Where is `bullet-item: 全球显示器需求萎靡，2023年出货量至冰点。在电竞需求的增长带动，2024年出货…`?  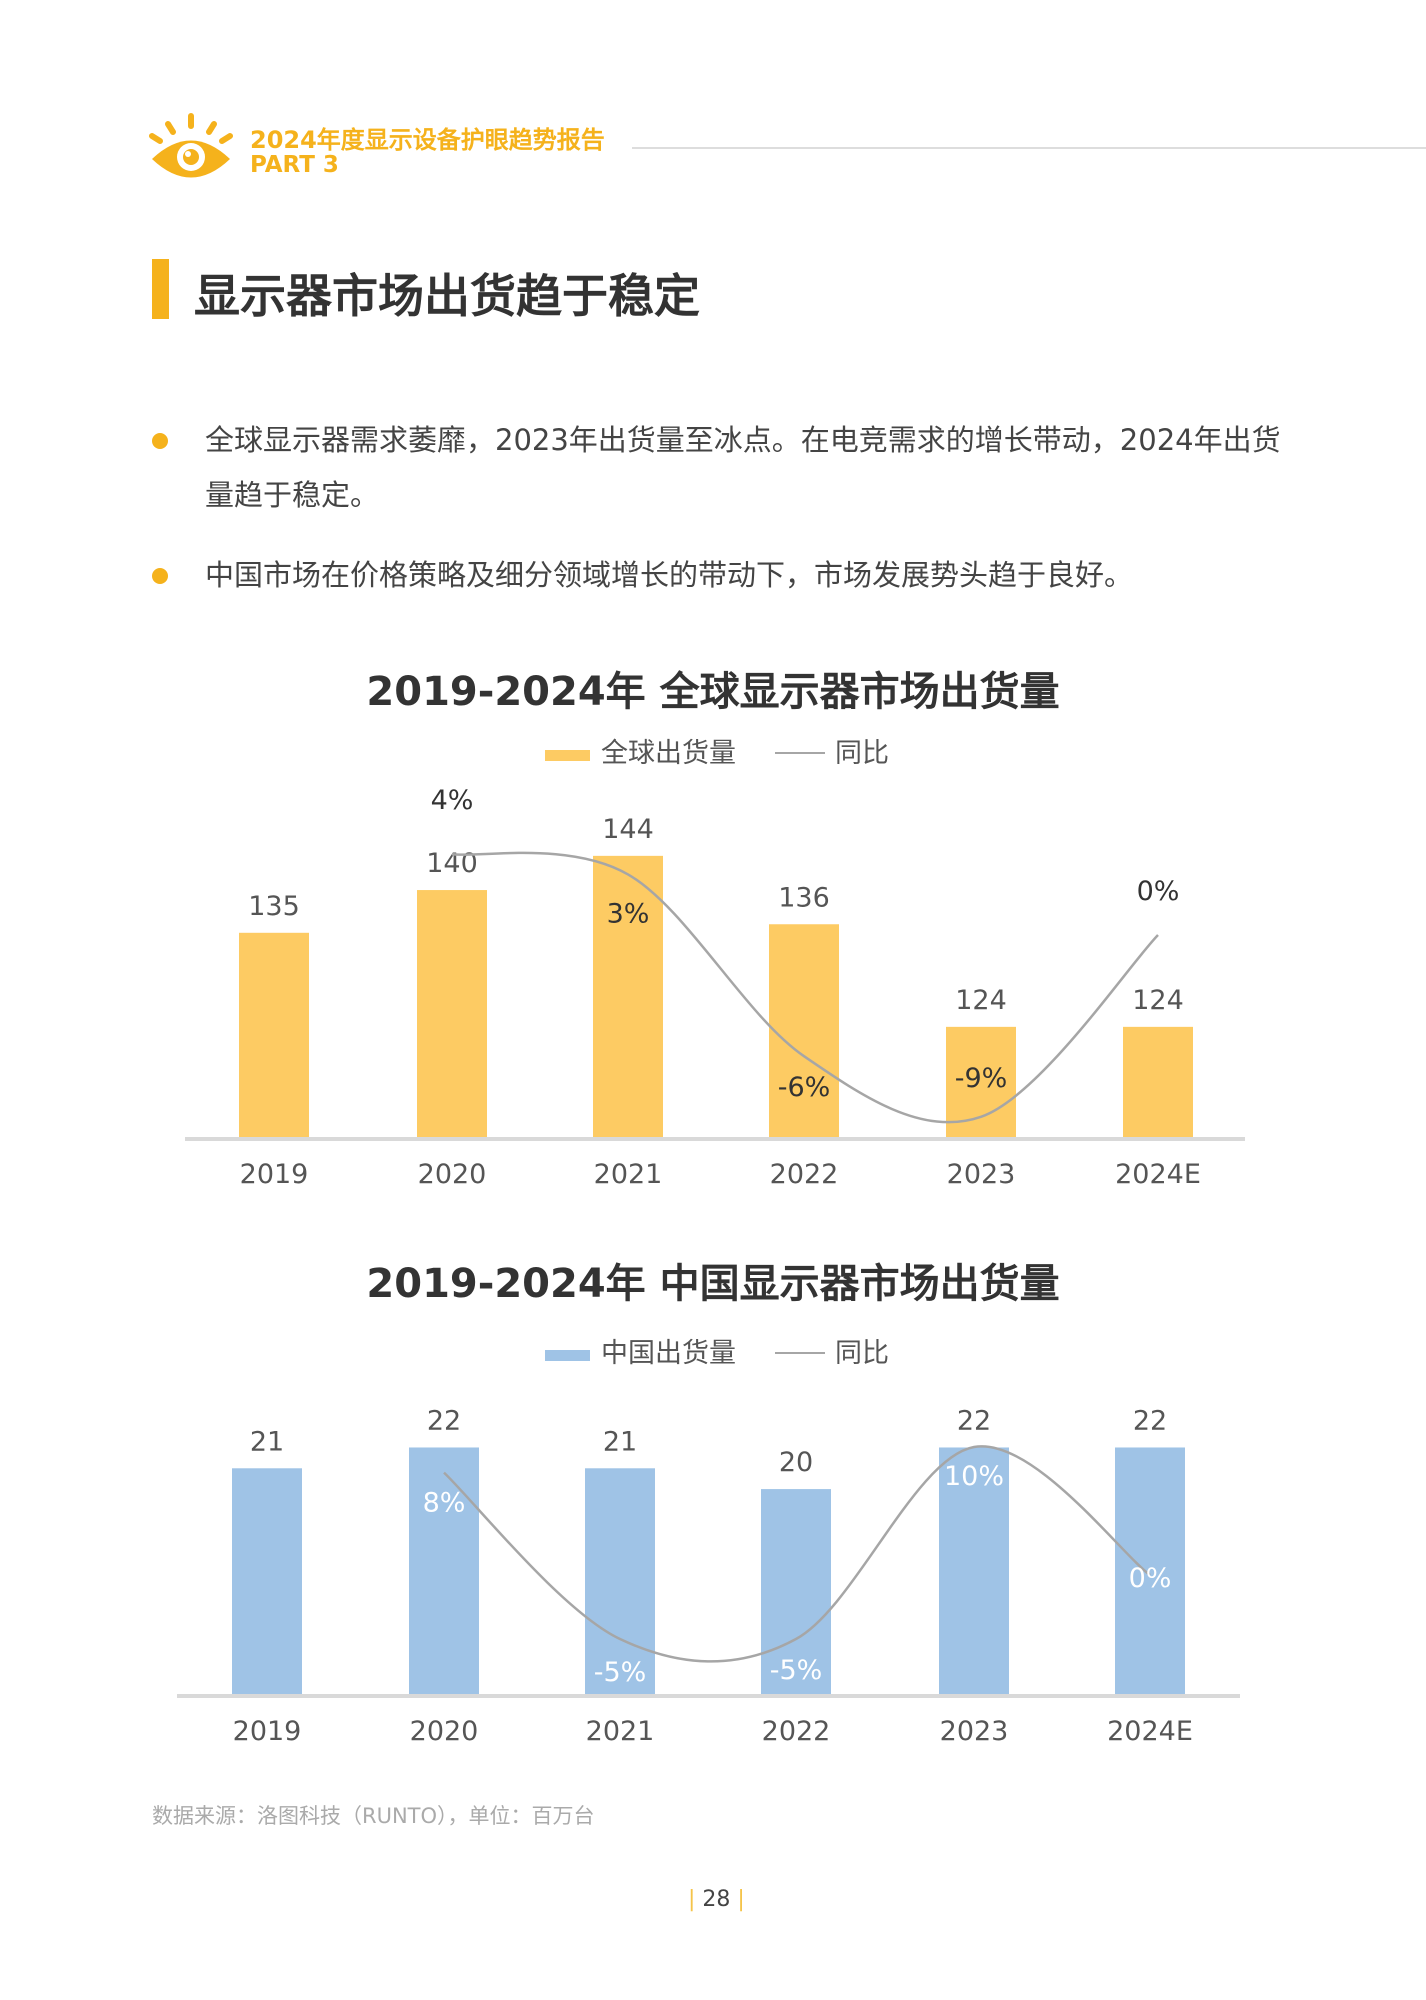 bullet-item: 全球显示器需求萎靡，2023年出货量至冰点。在电竞需求的增长带动，2024年出货… is located at coordinates (720, 468).